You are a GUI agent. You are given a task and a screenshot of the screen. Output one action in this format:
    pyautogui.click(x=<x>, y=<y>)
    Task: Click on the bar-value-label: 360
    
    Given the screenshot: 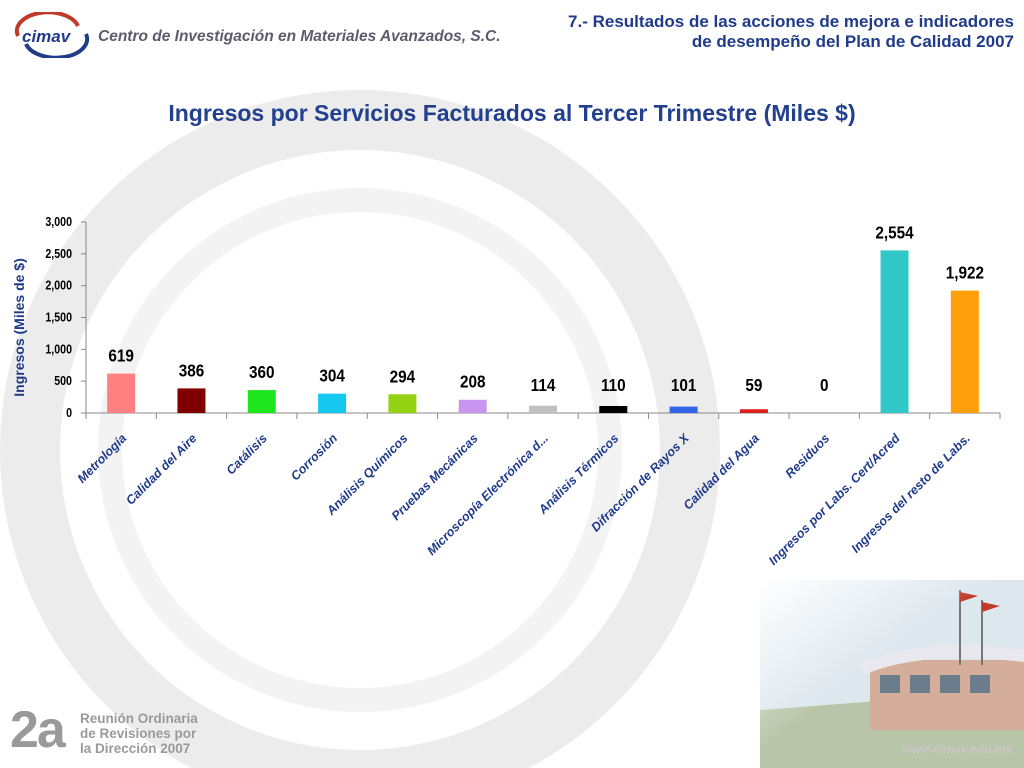 What is the action you would take?
    pyautogui.click(x=262, y=372)
    